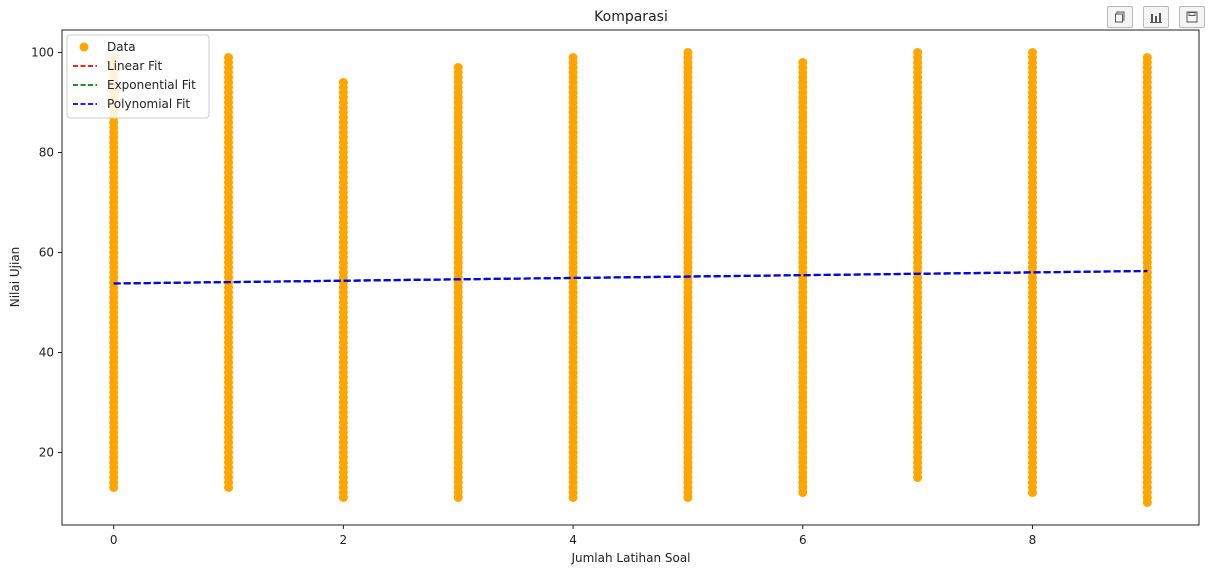  Describe the element at coordinates (803, 540) in the screenshot. I see `x-tick-label: 6` at that location.